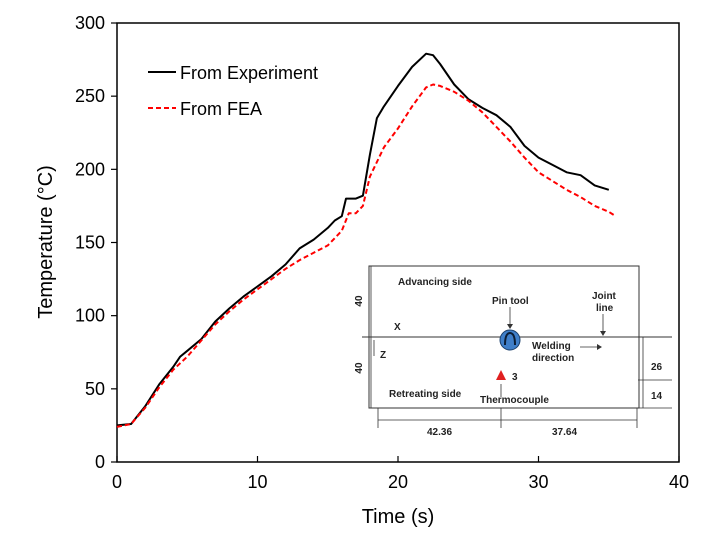 The width and height of the screenshot is (720, 534). I want to click on inset-thermocouple-id: 3, so click(515, 377).